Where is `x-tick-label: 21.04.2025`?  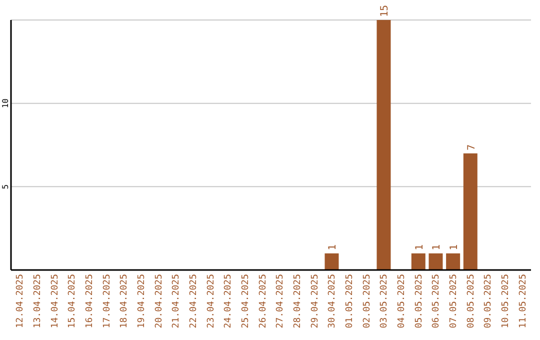
x-tick-label: 21.04.2025 is located at coordinates (177, 301).